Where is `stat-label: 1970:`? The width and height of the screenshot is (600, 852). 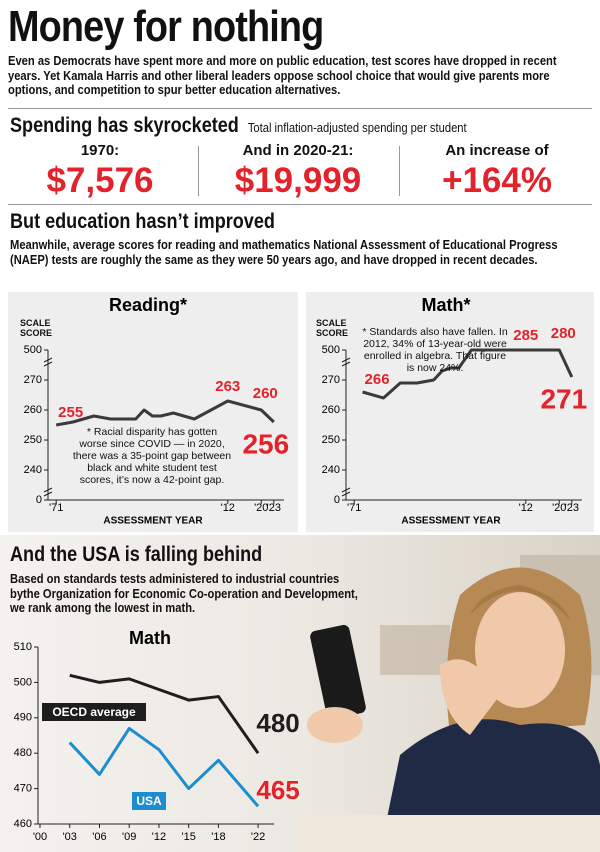
stat-label: 1970: is located at coordinates (100, 150).